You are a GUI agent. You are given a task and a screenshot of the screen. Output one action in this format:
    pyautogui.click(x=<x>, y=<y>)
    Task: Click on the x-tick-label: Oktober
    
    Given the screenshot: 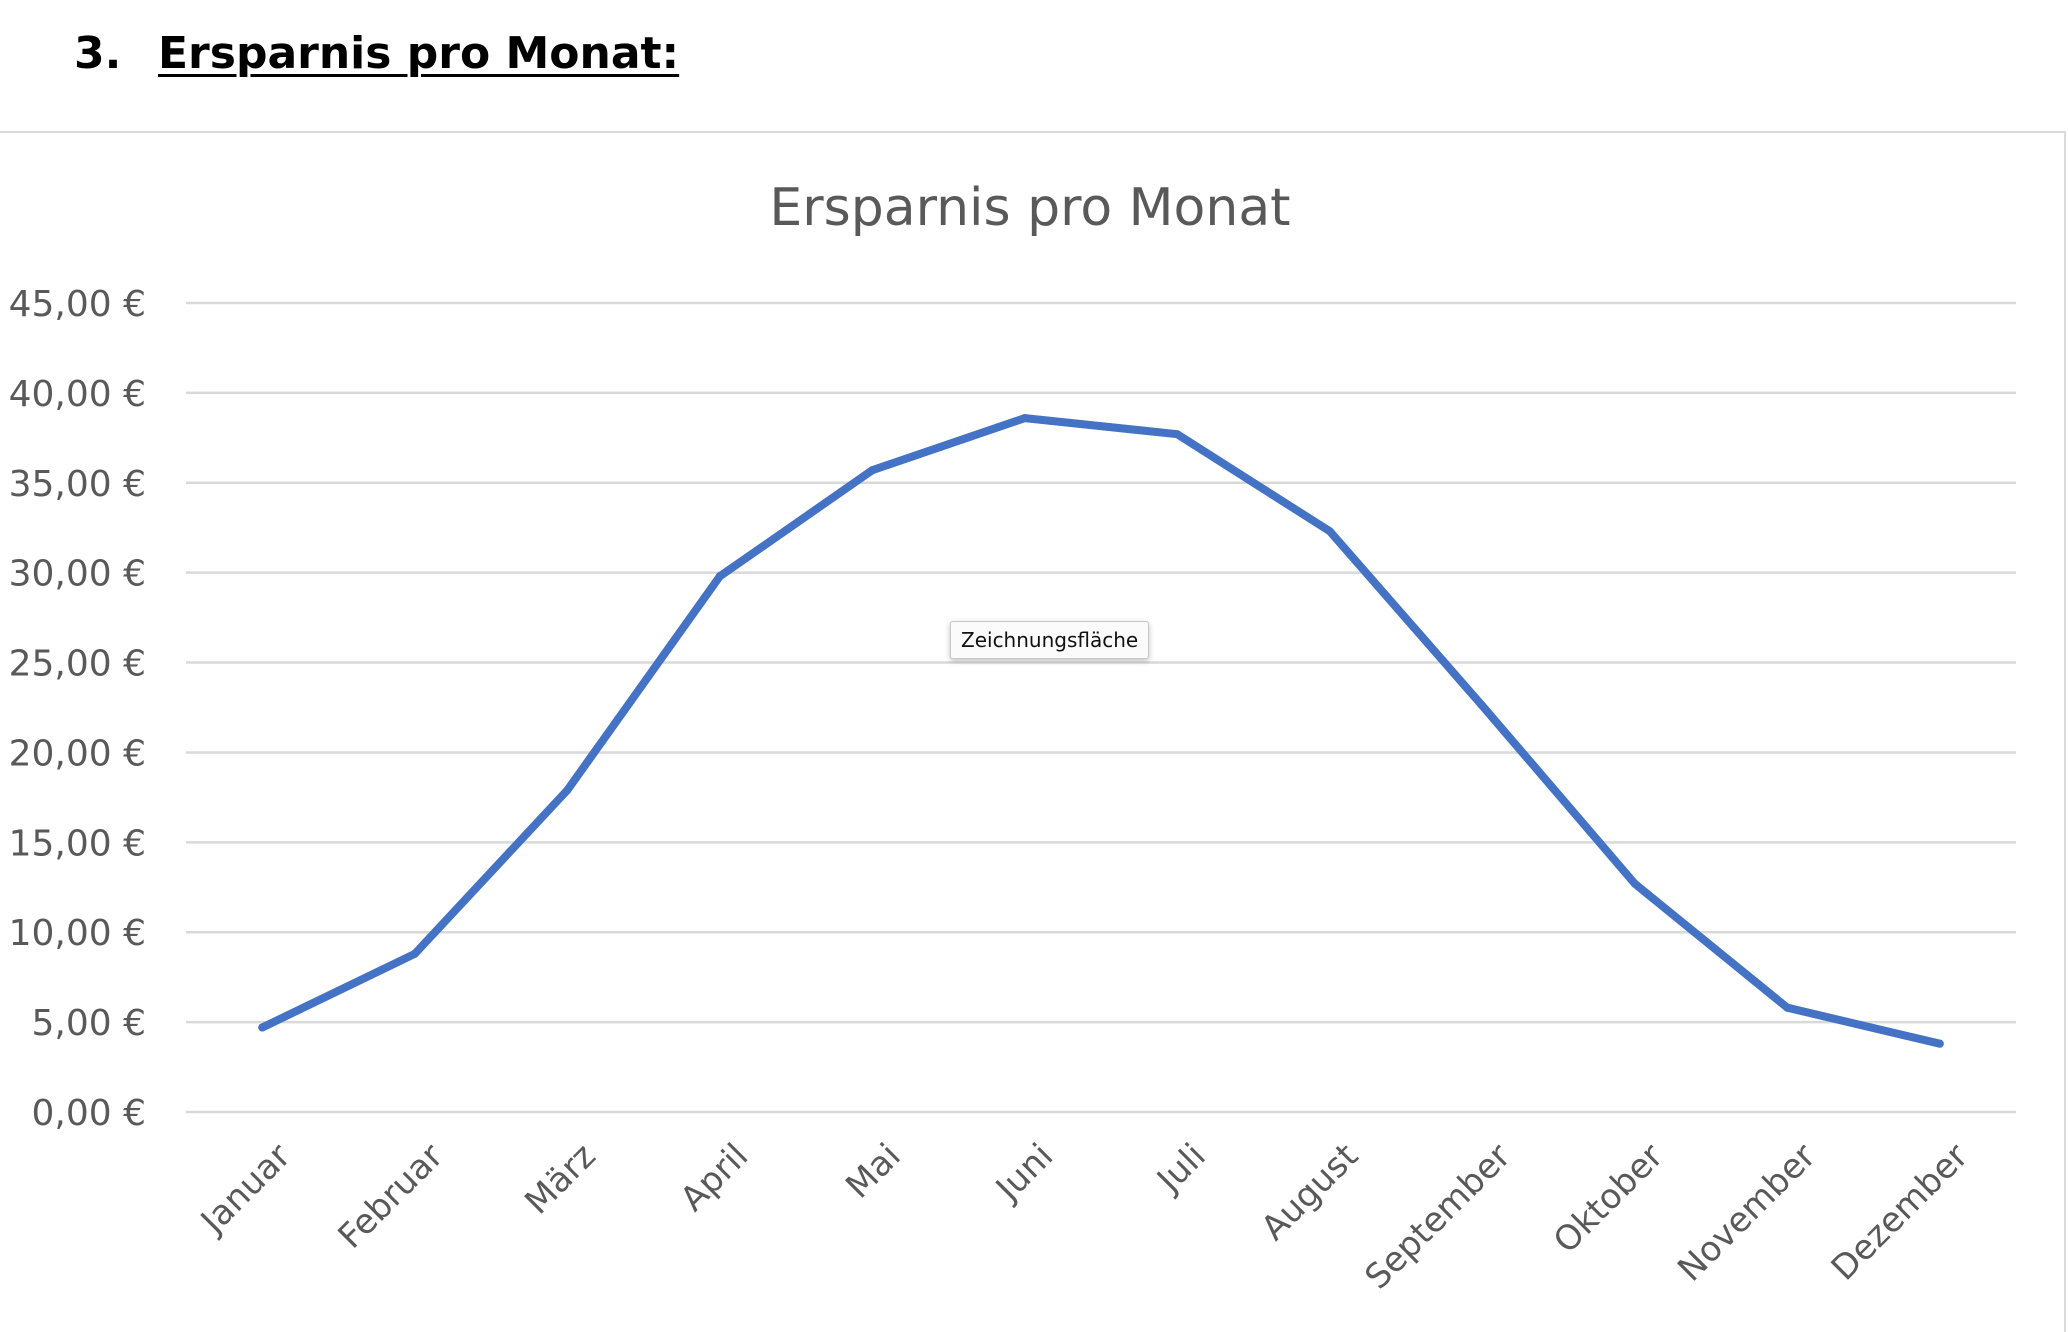 What is the action you would take?
    pyautogui.click(x=1608, y=1198)
    